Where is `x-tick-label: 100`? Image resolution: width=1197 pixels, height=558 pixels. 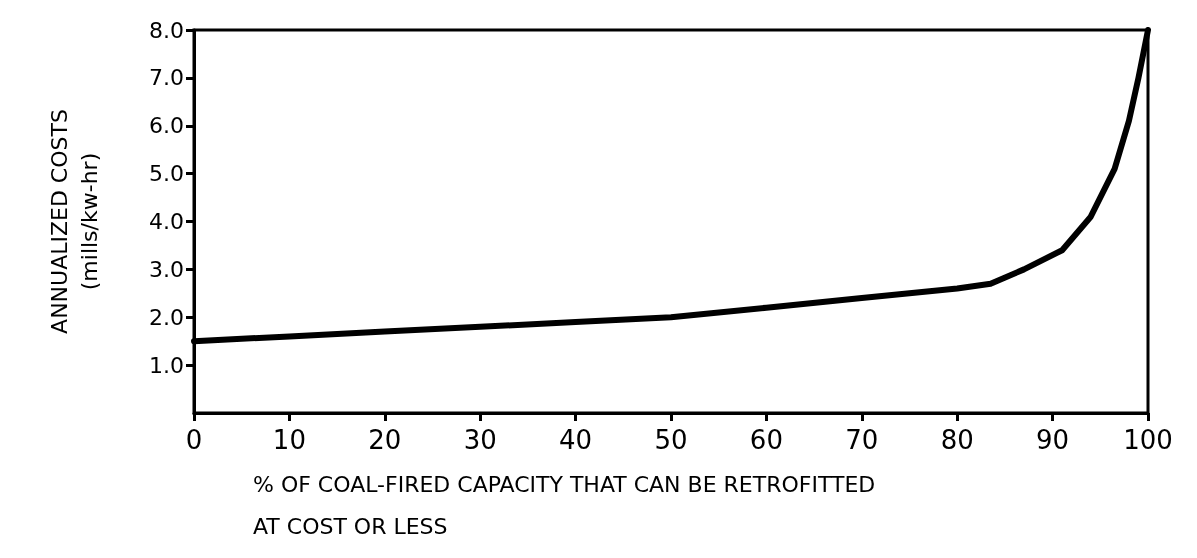 x-tick-label: 100 is located at coordinates (1148, 440).